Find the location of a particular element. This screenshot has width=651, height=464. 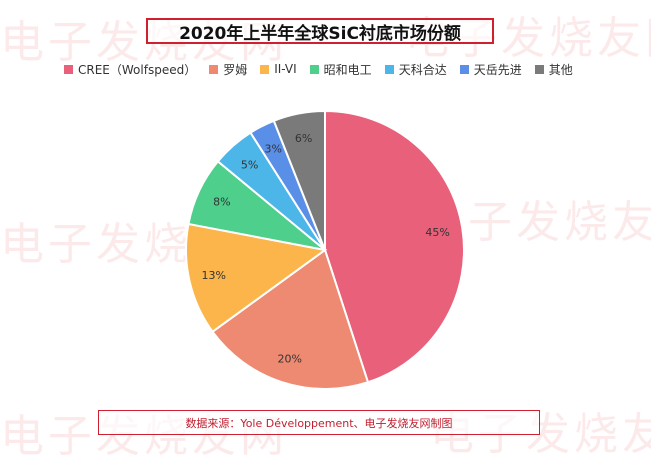

data-label: 45% is located at coordinates (437, 232).